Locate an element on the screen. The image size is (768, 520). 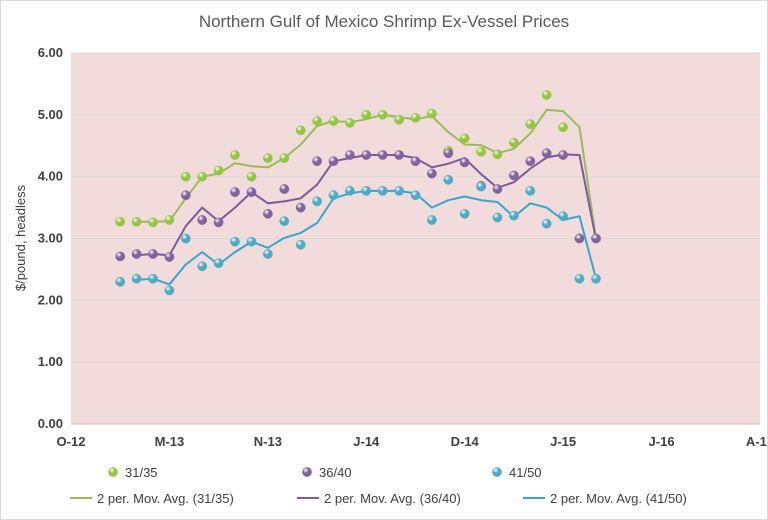
legend-label: 36/40 is located at coordinates (335, 472).